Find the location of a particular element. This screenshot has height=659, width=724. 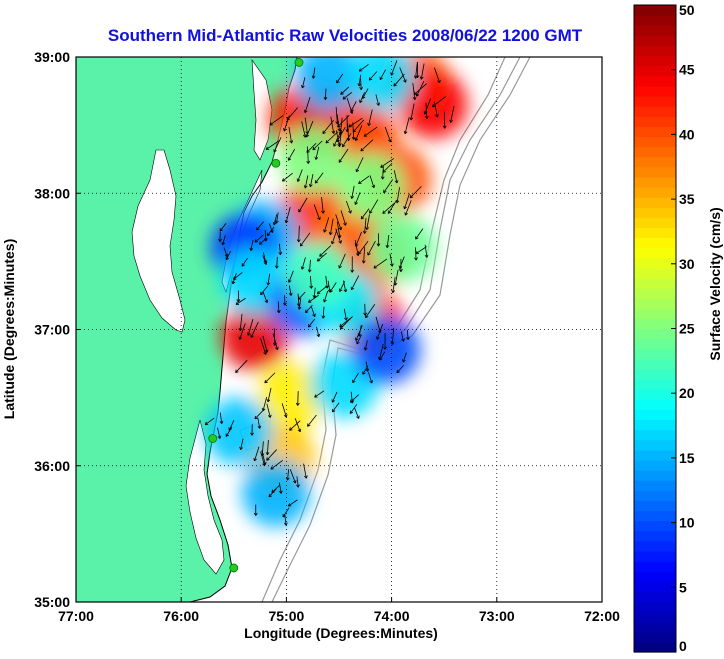

colorbar-tick-label: 5 is located at coordinates (683, 587).